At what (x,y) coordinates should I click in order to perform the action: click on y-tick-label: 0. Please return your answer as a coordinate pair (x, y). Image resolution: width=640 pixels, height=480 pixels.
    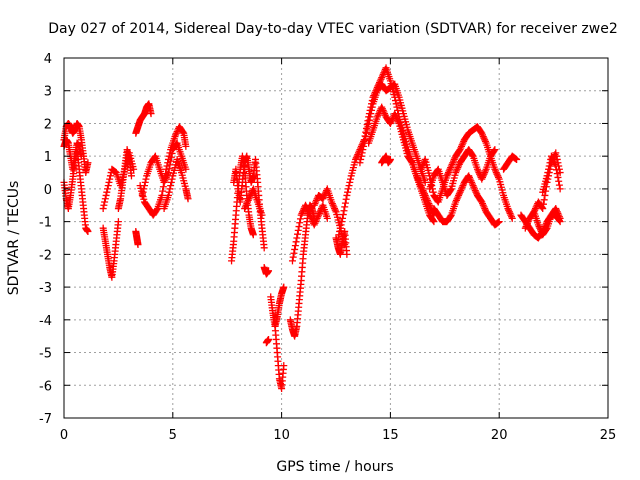
    Looking at the image, I should click on (48, 190).